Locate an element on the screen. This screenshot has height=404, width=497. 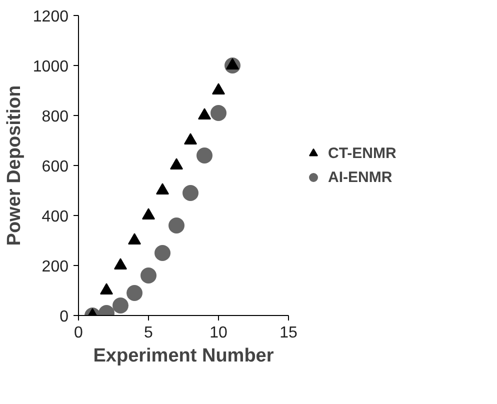
y-tick-label: 1200 is located at coordinates (50, 17).